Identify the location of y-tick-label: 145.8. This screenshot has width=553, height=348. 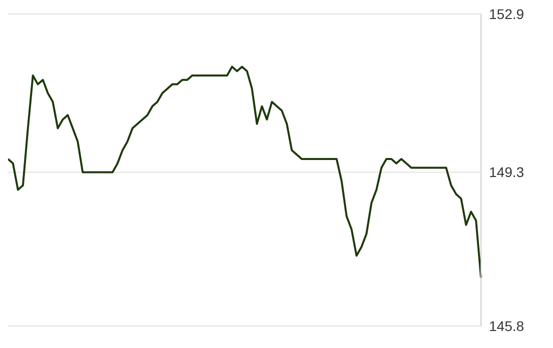
(506, 326).